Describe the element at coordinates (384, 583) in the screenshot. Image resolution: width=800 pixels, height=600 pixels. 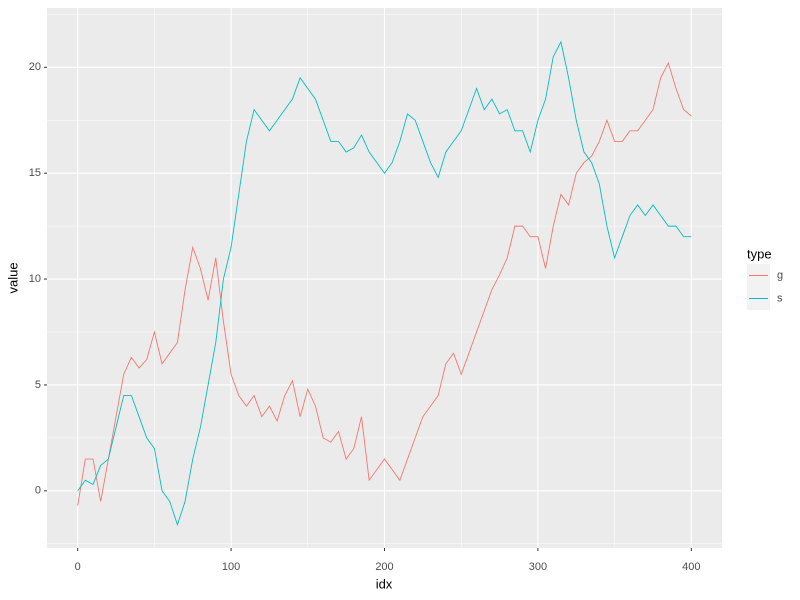
I see `x-axis-label: idx` at that location.